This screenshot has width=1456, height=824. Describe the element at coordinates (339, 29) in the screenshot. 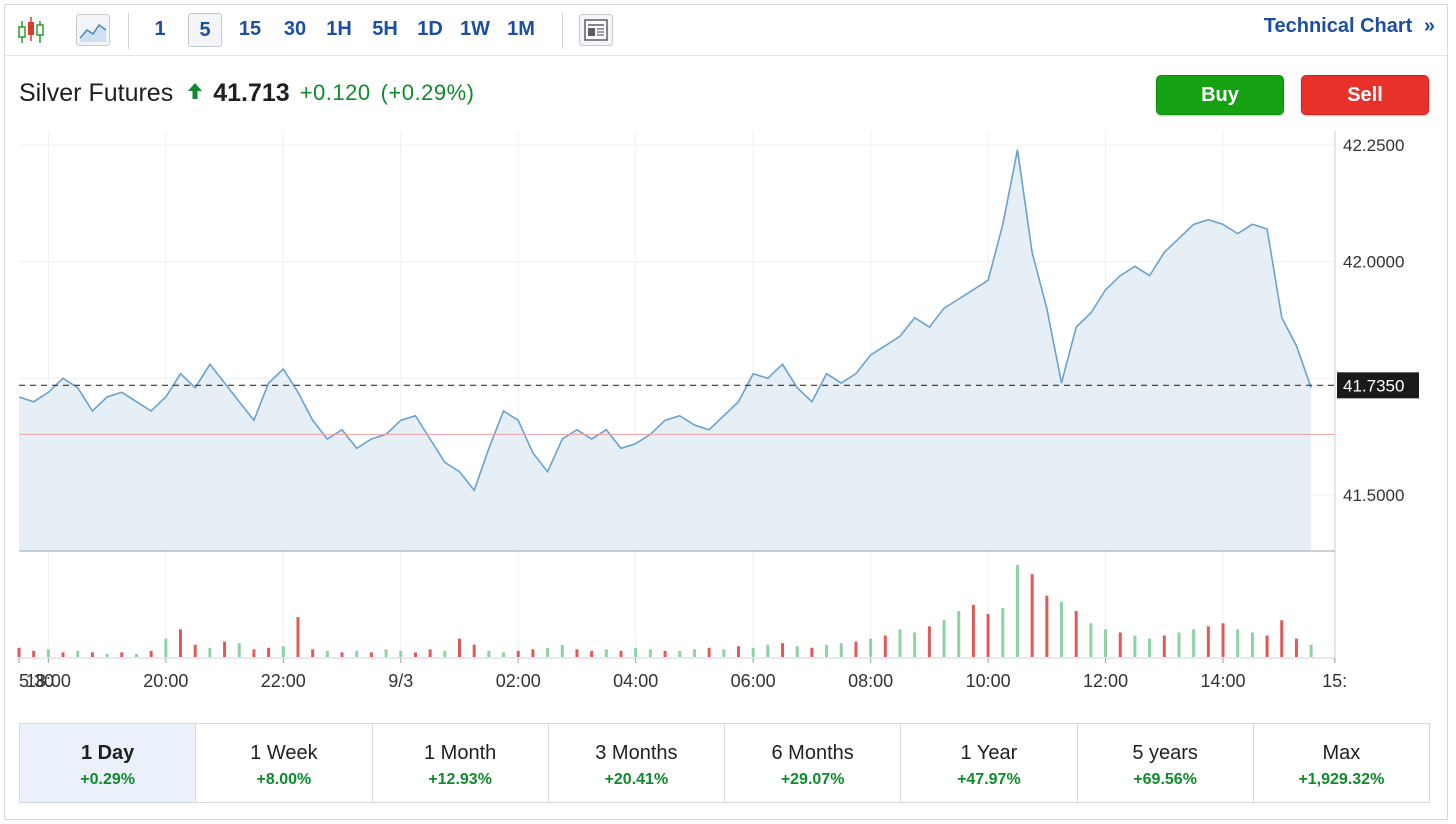

I see `timeframe-1h: 1H` at that location.